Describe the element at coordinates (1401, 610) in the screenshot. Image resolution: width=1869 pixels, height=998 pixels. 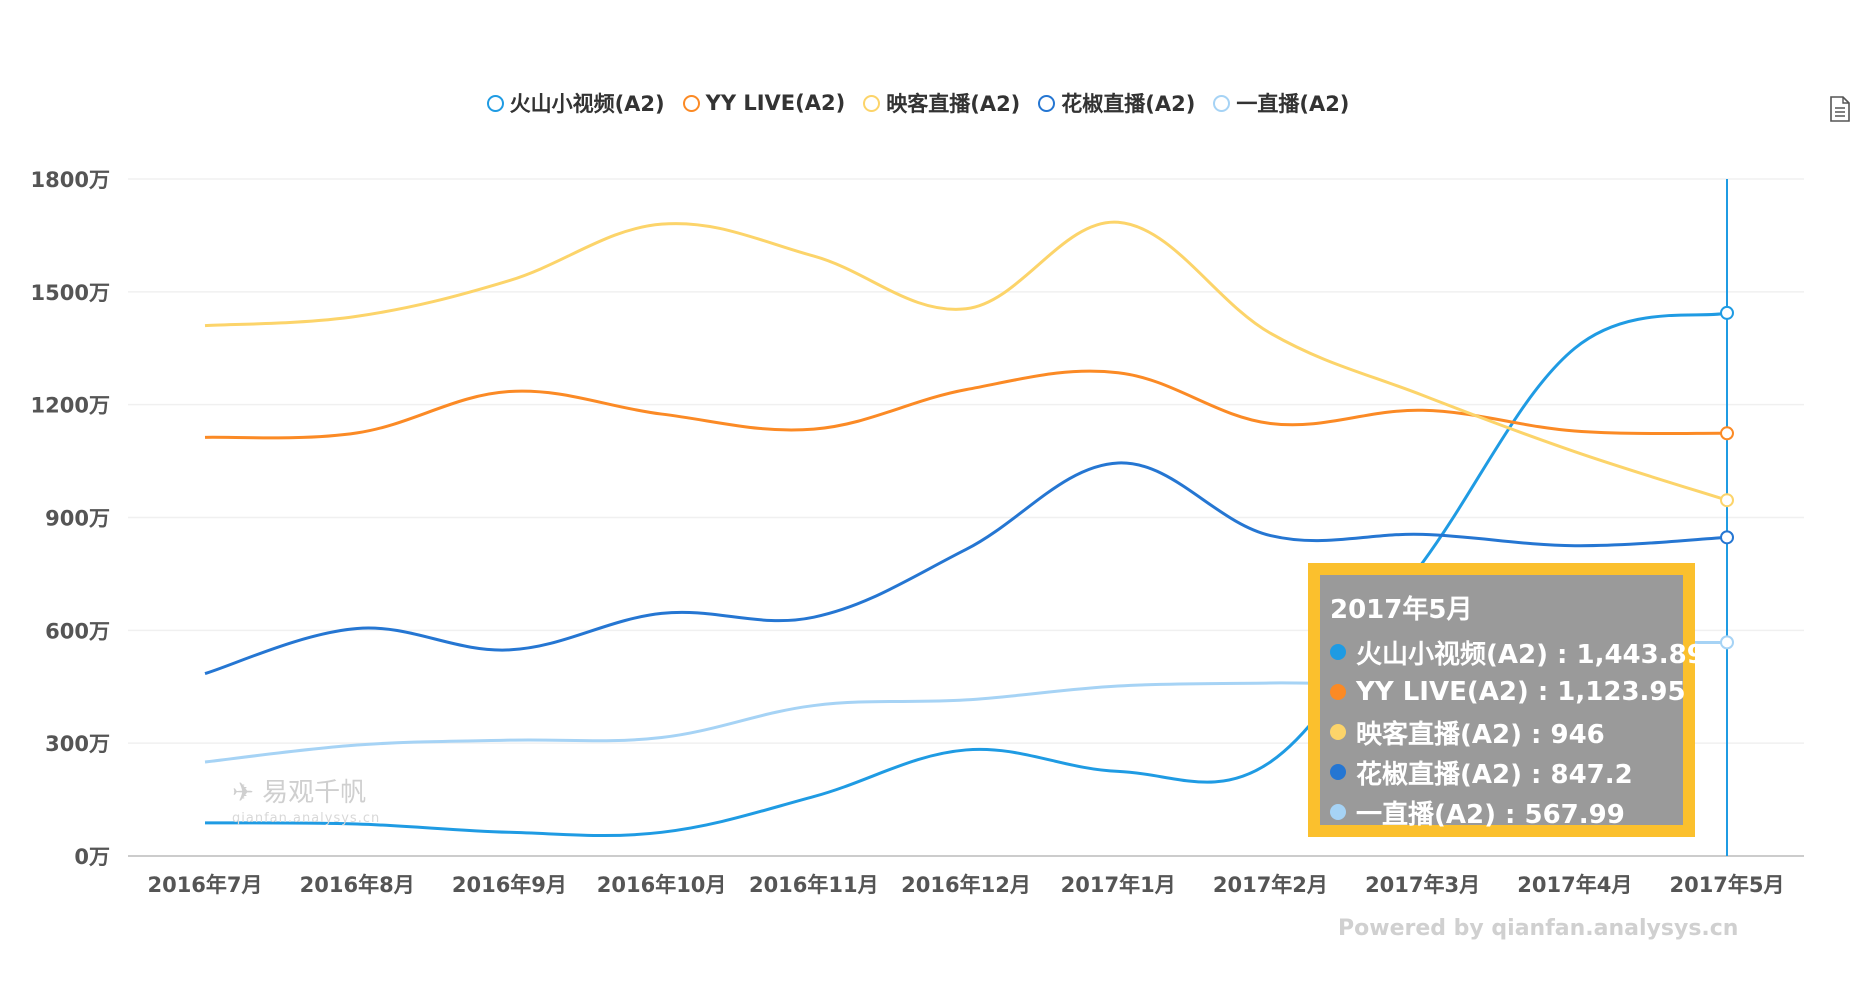
I see `tooltip-title: 2017年5月` at that location.